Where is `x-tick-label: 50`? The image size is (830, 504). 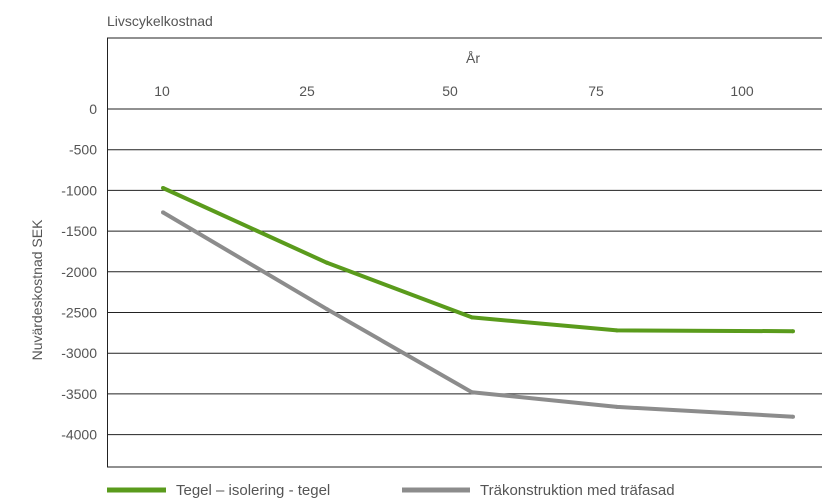 x-tick-label: 50 is located at coordinates (450, 91).